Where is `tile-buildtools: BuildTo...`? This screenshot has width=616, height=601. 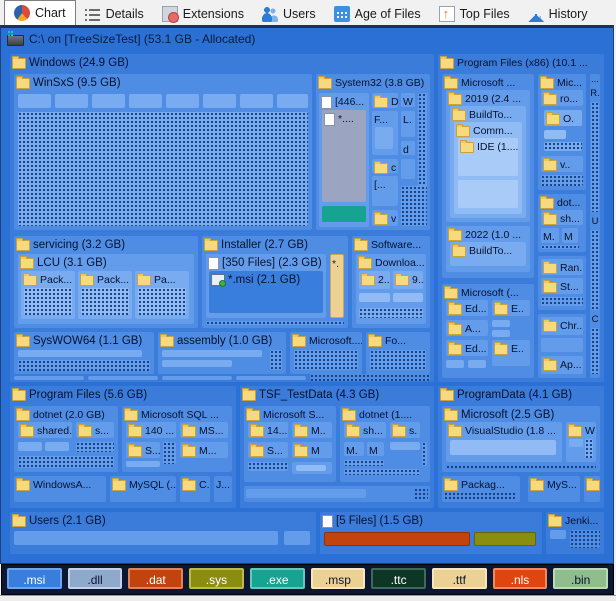
tile-buildtools: BuildTo... is located at coordinates (488, 254).